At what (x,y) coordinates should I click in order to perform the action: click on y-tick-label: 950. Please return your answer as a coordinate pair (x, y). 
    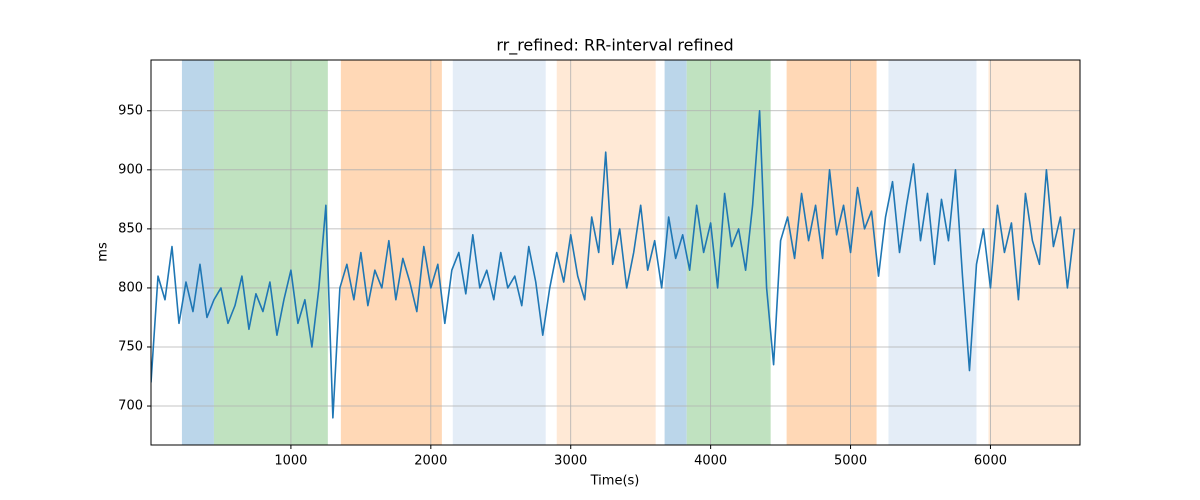
    Looking at the image, I should click on (130, 110).